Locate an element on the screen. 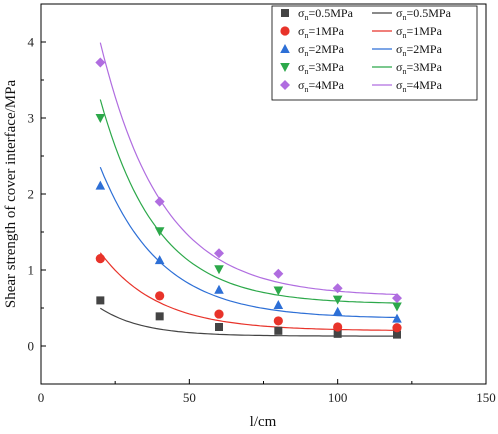 The image size is (498, 434). x-tick-label: 0 is located at coordinates (41, 397).